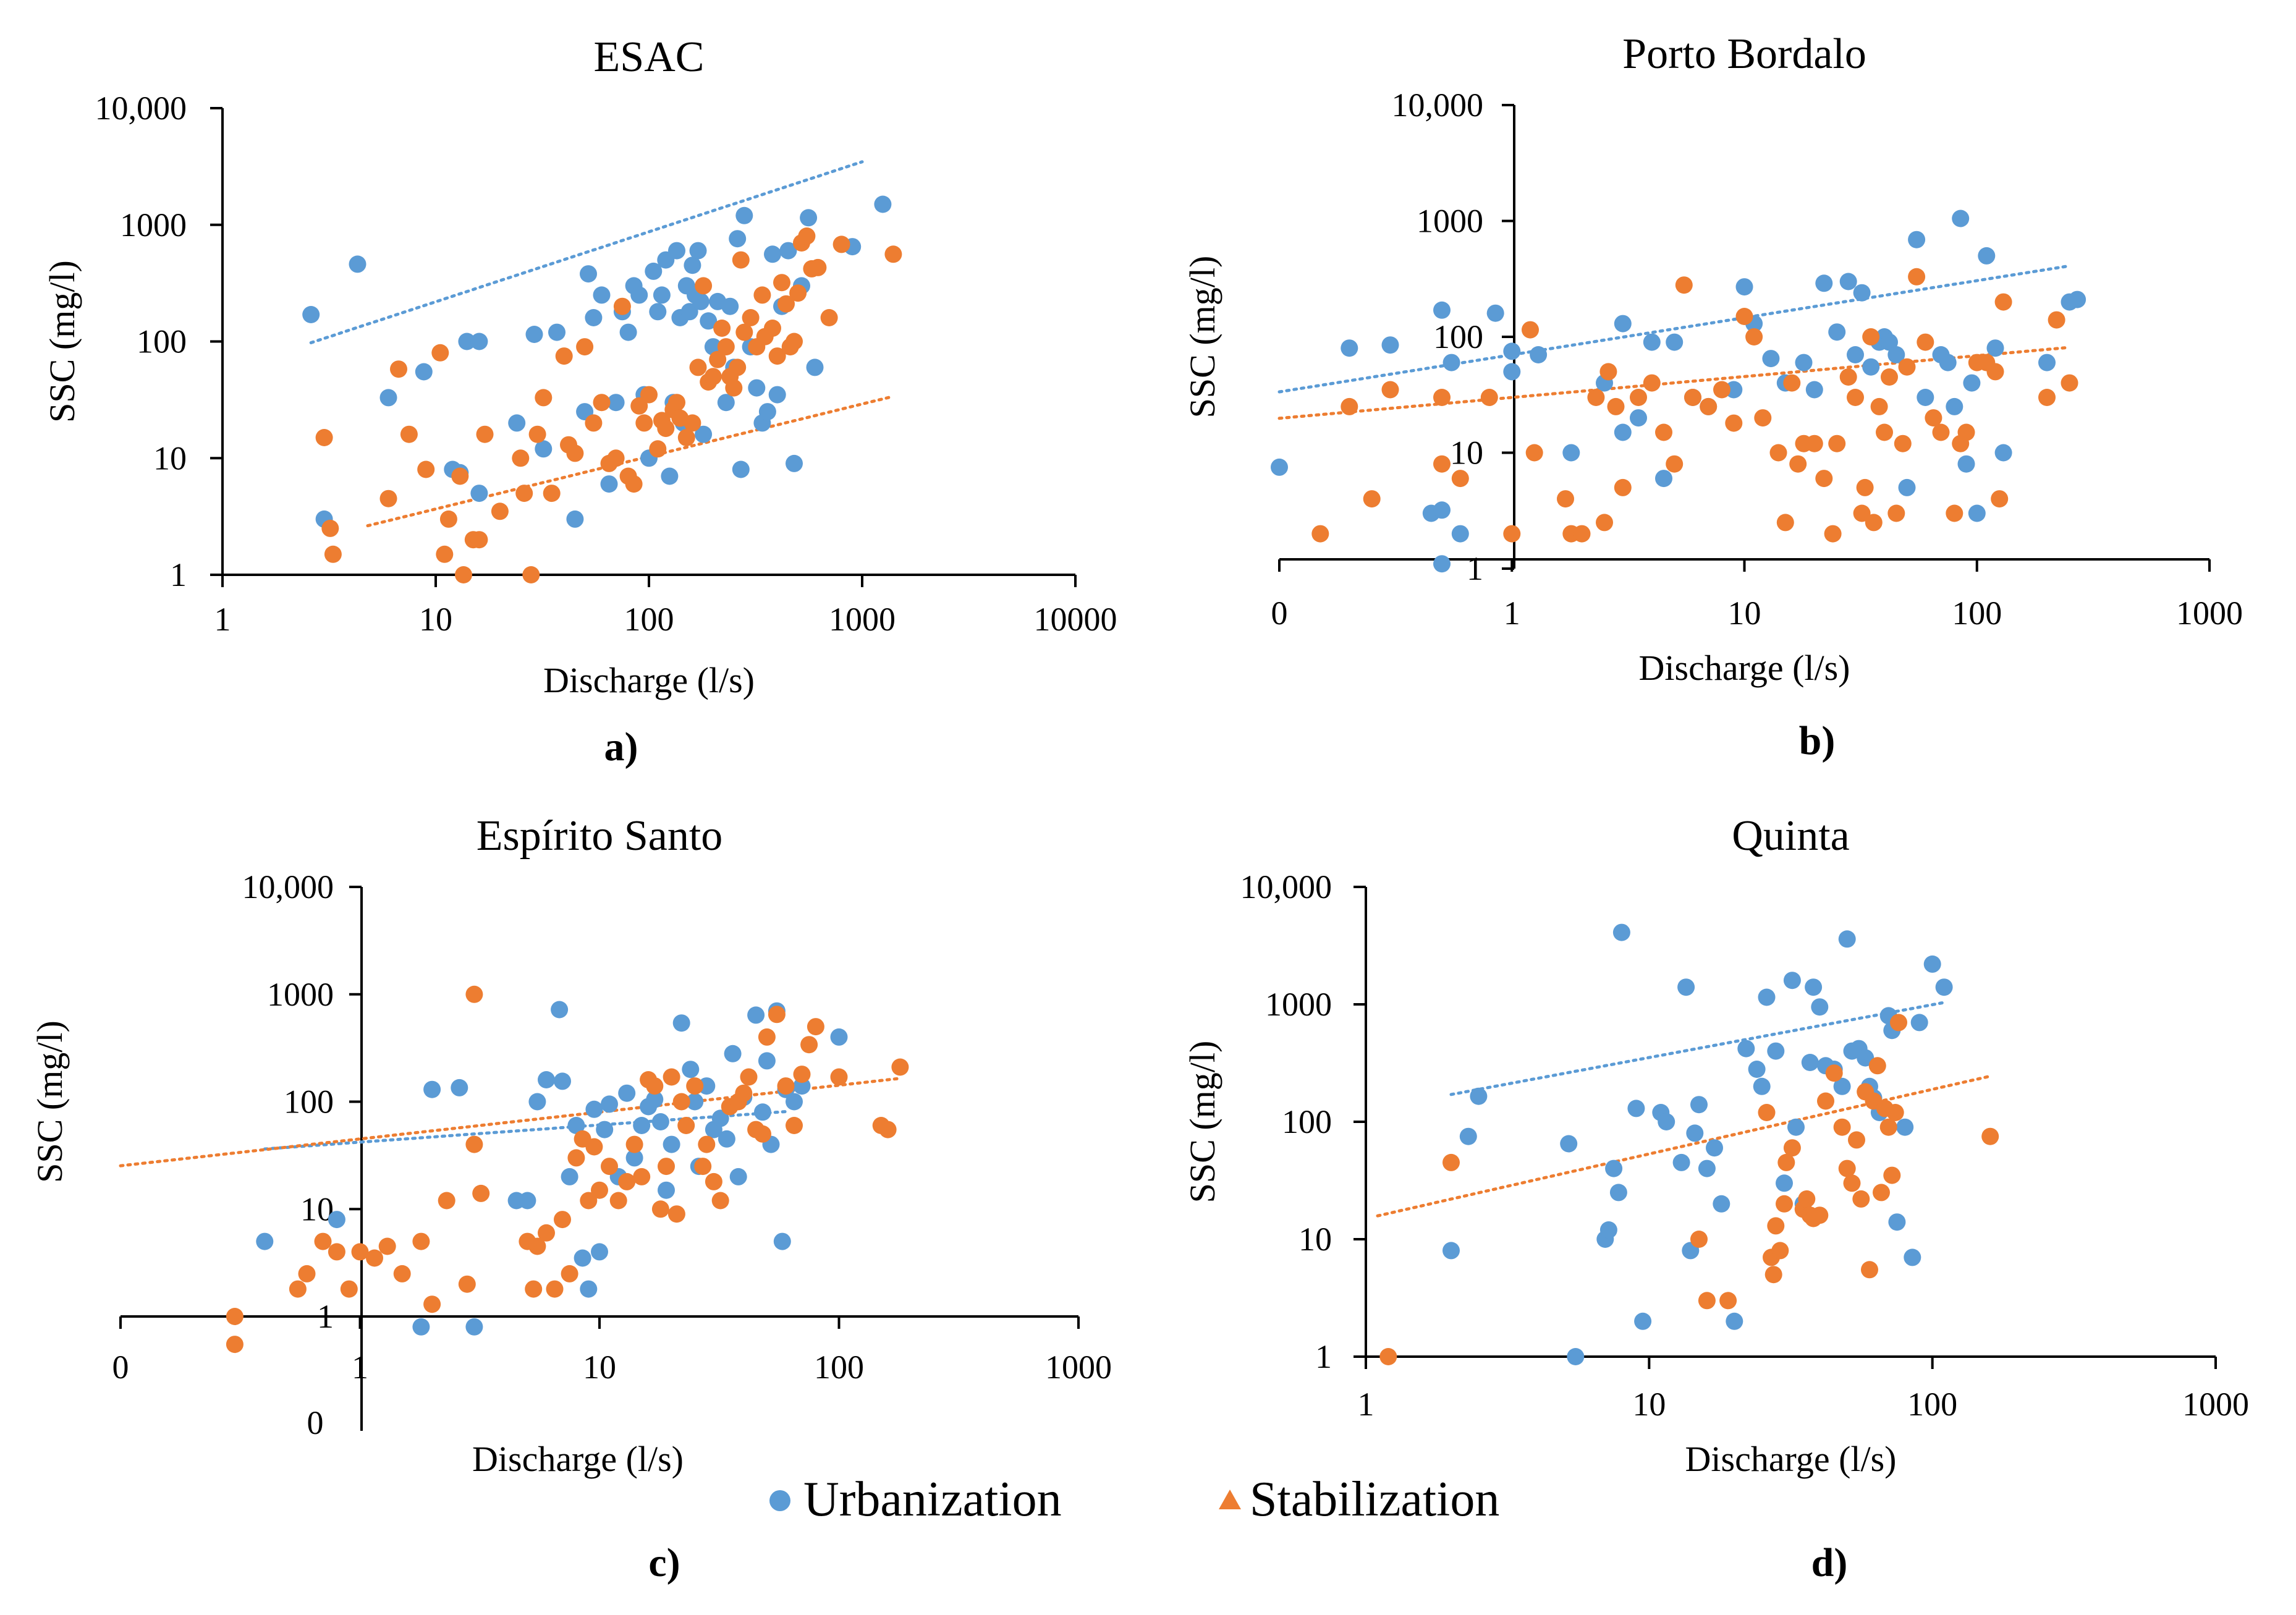  What do you see at coordinates (1230, 1499) in the screenshot?
I see `legend-marker-stabilization` at bounding box center [1230, 1499].